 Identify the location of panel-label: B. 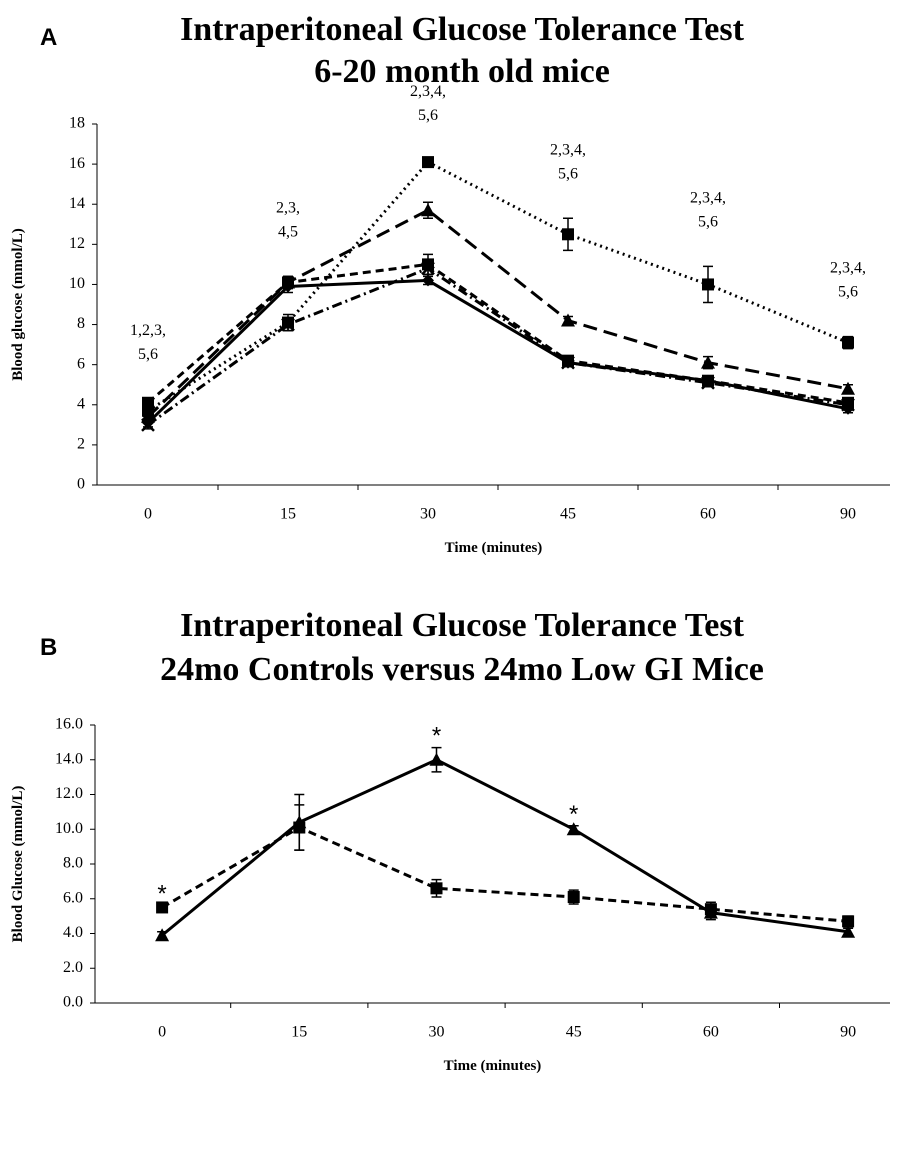
(48, 647).